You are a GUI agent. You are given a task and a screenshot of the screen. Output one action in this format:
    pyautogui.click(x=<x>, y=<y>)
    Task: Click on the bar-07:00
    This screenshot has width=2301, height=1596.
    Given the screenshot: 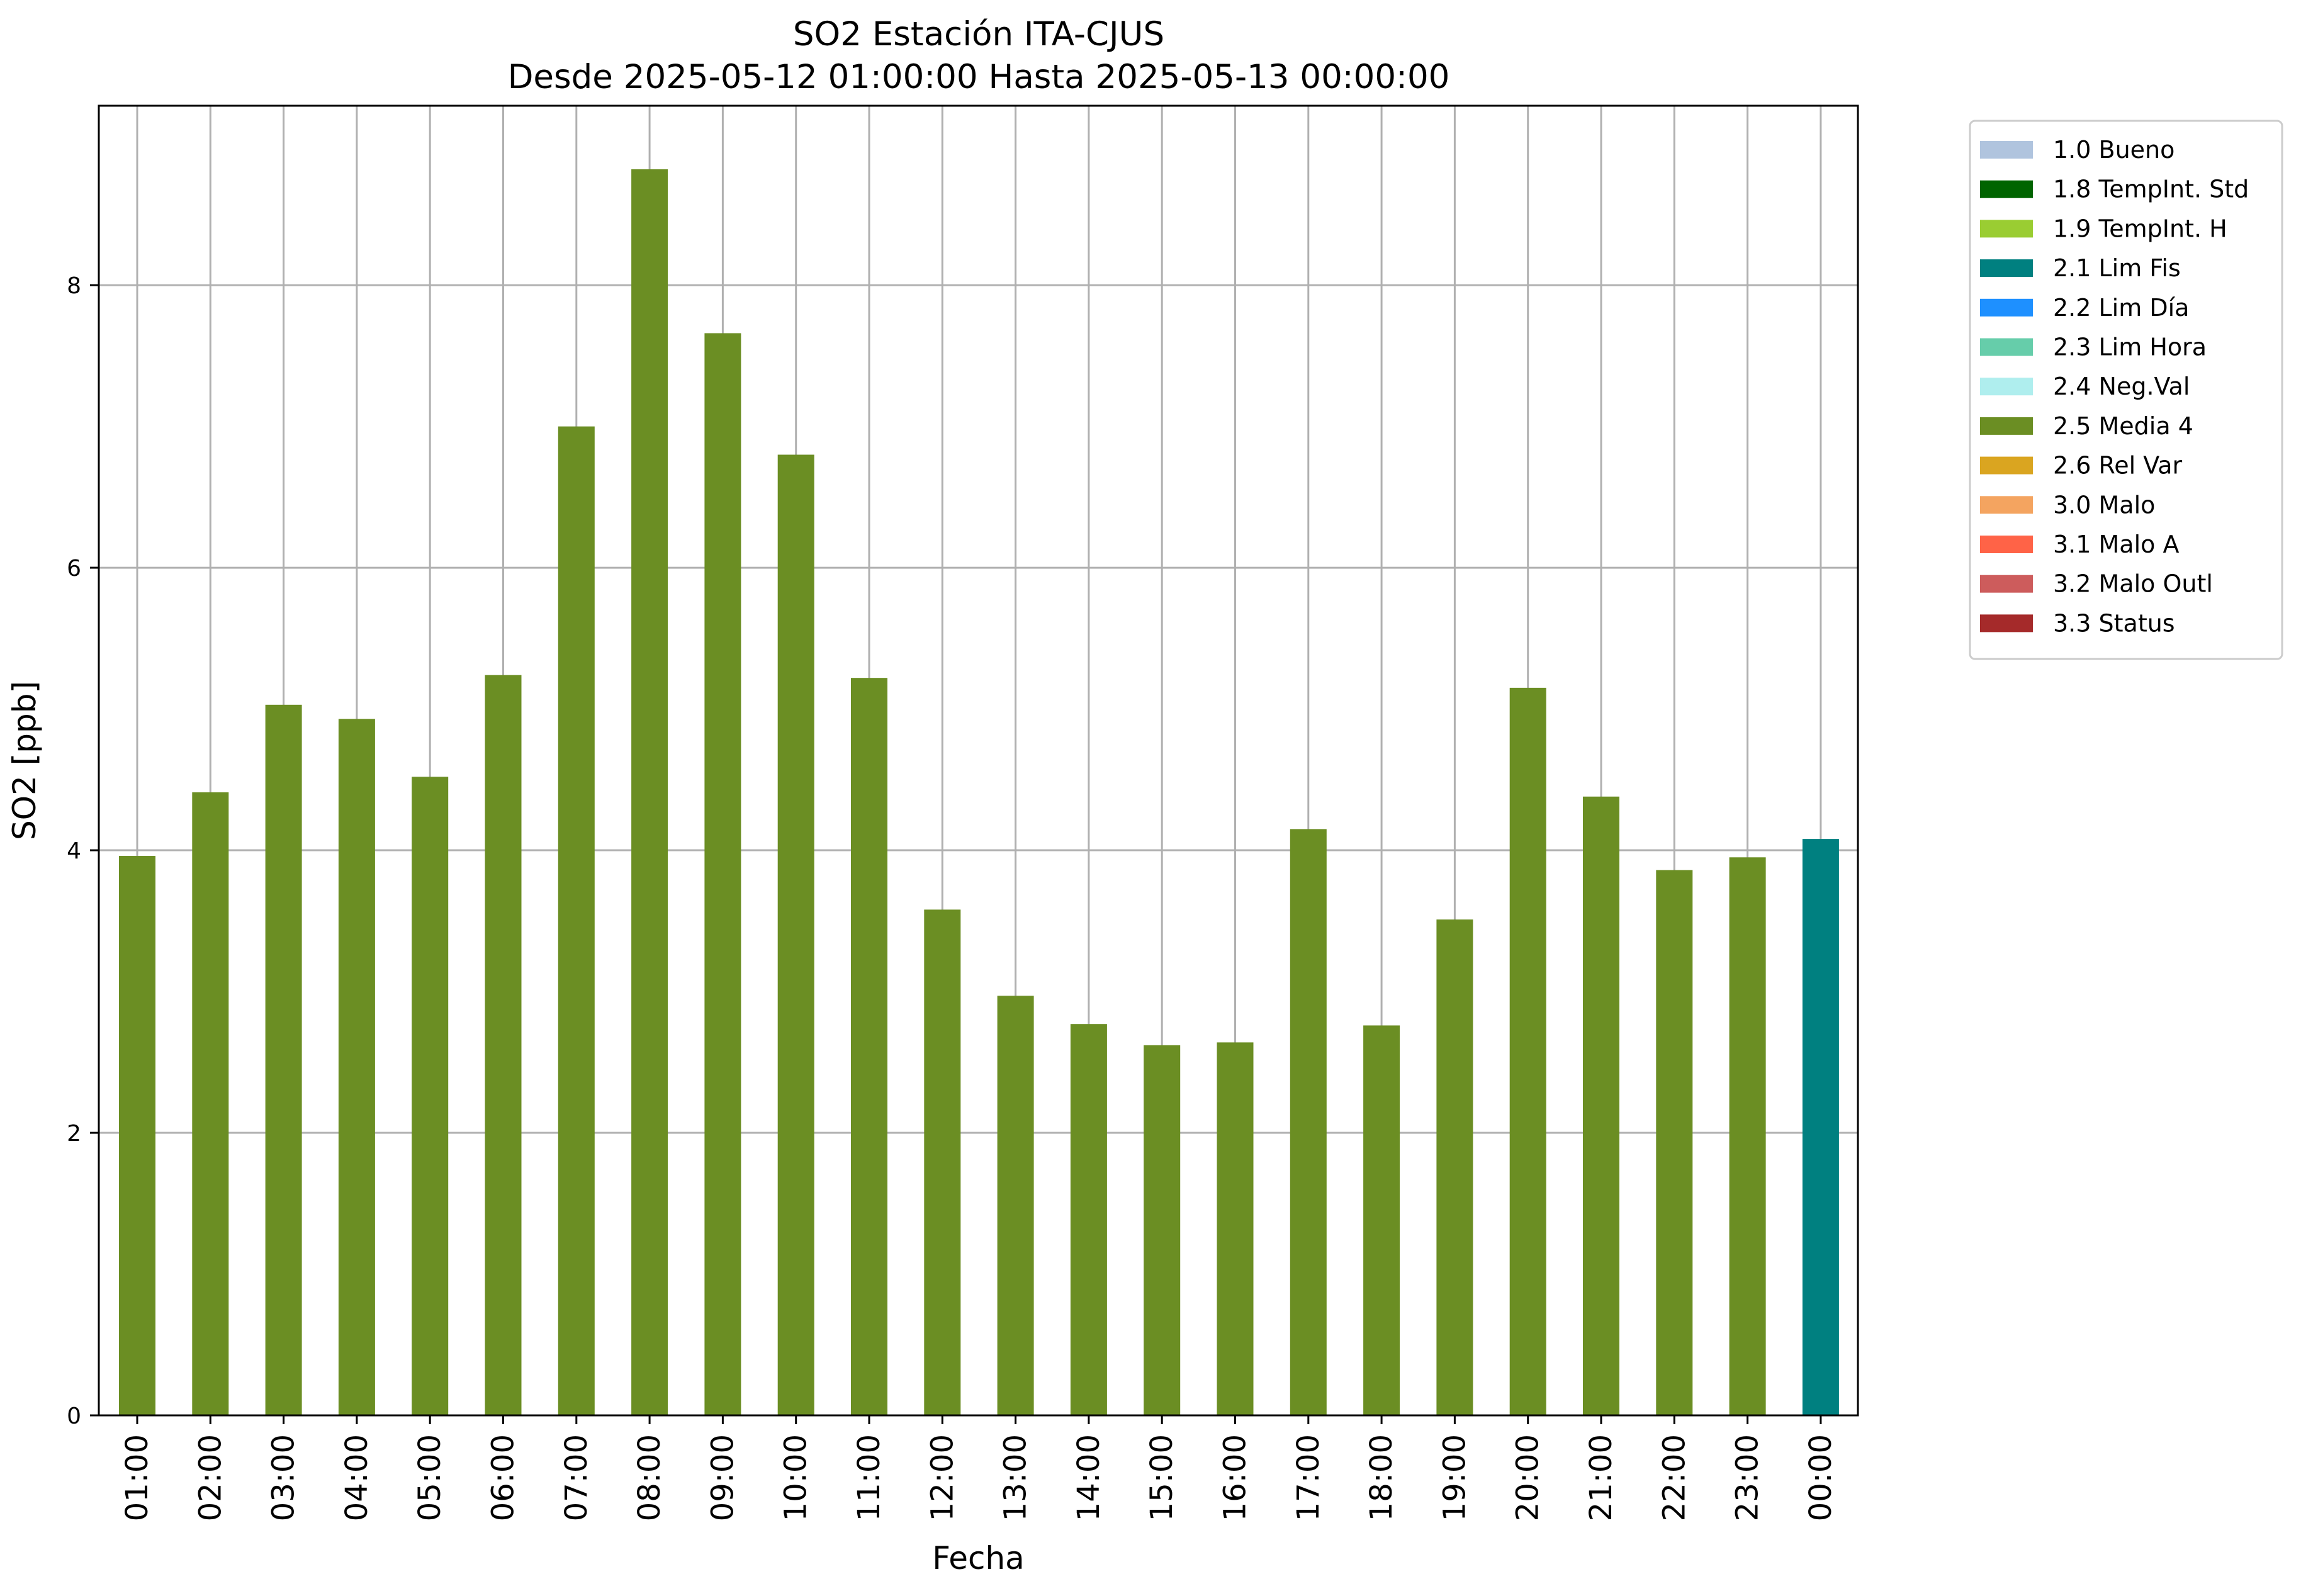 What is the action you would take?
    pyautogui.click(x=576, y=920)
    